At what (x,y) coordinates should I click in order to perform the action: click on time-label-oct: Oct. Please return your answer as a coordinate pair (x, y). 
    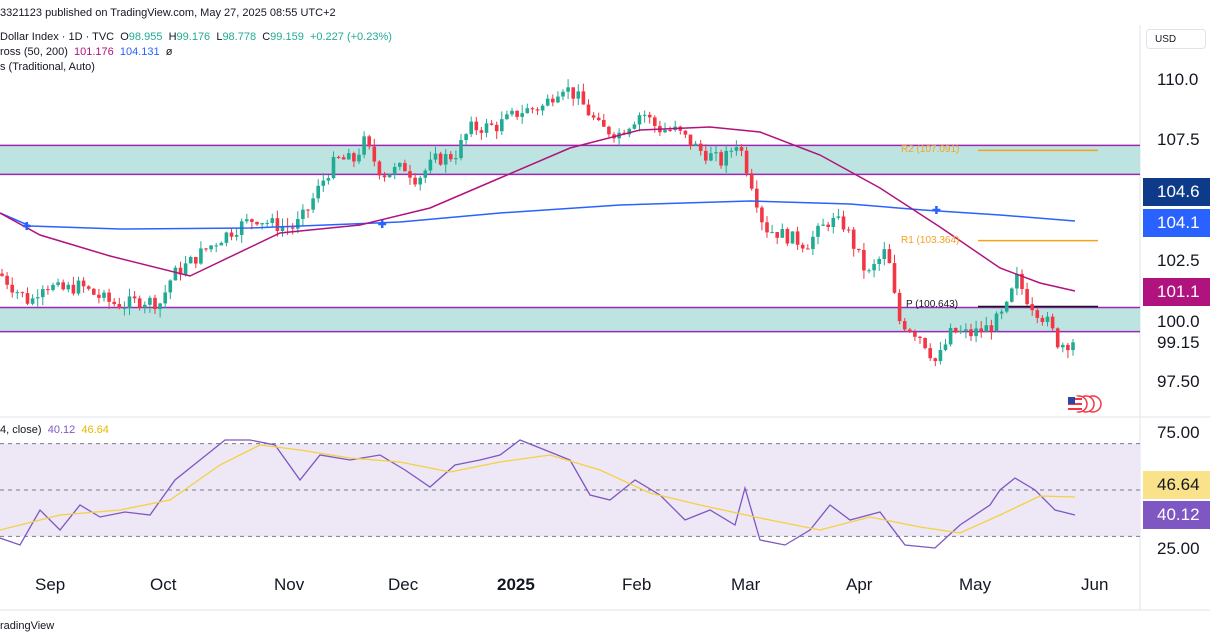
    Looking at the image, I should click on (163, 584).